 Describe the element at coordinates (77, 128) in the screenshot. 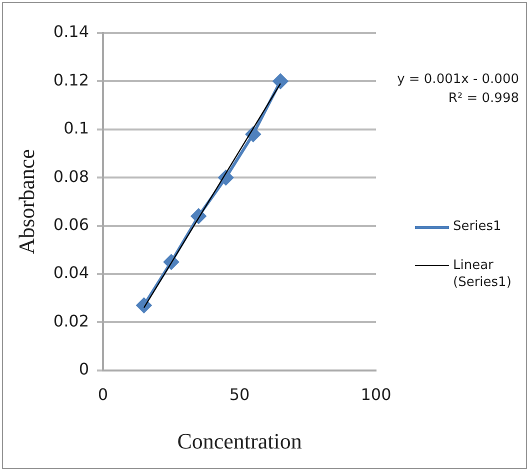

I see `y-tick-label: 0.1` at that location.